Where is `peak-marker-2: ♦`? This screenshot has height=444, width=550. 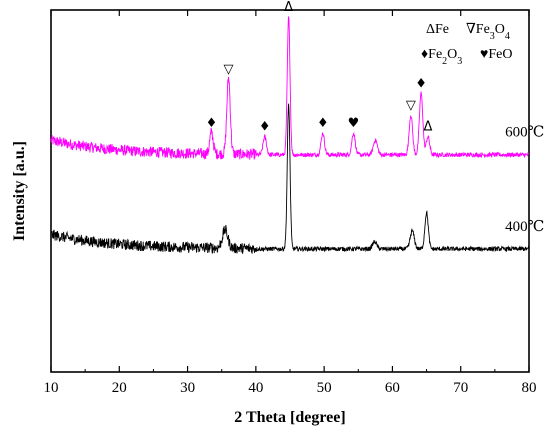 peak-marker-2: ♦ is located at coordinates (265, 127).